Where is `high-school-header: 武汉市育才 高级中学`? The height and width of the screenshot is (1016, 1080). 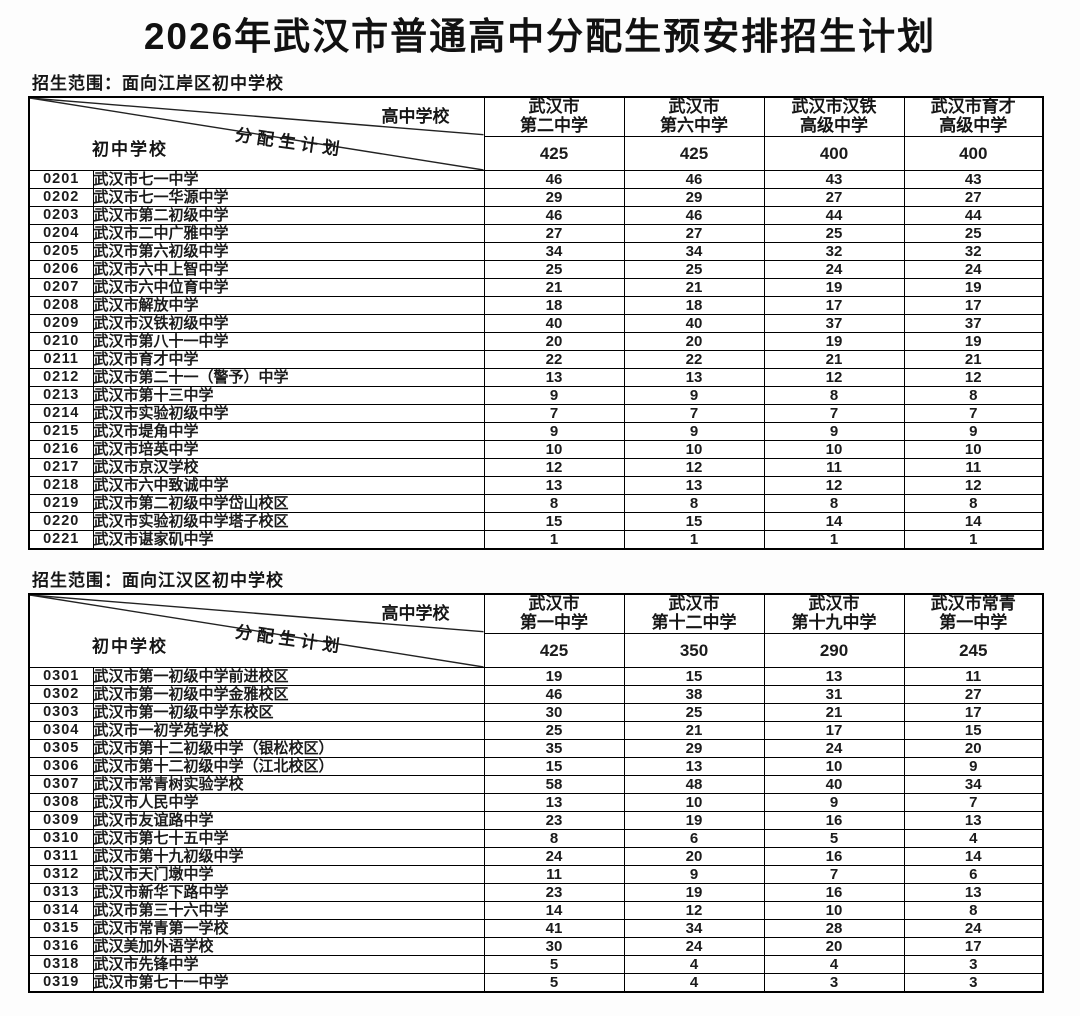
high-school-header: 武汉市育才 高级中学 is located at coordinates (973, 116).